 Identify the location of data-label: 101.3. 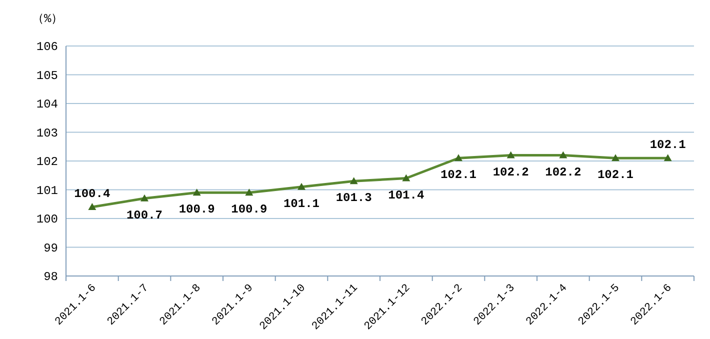
(354, 198).